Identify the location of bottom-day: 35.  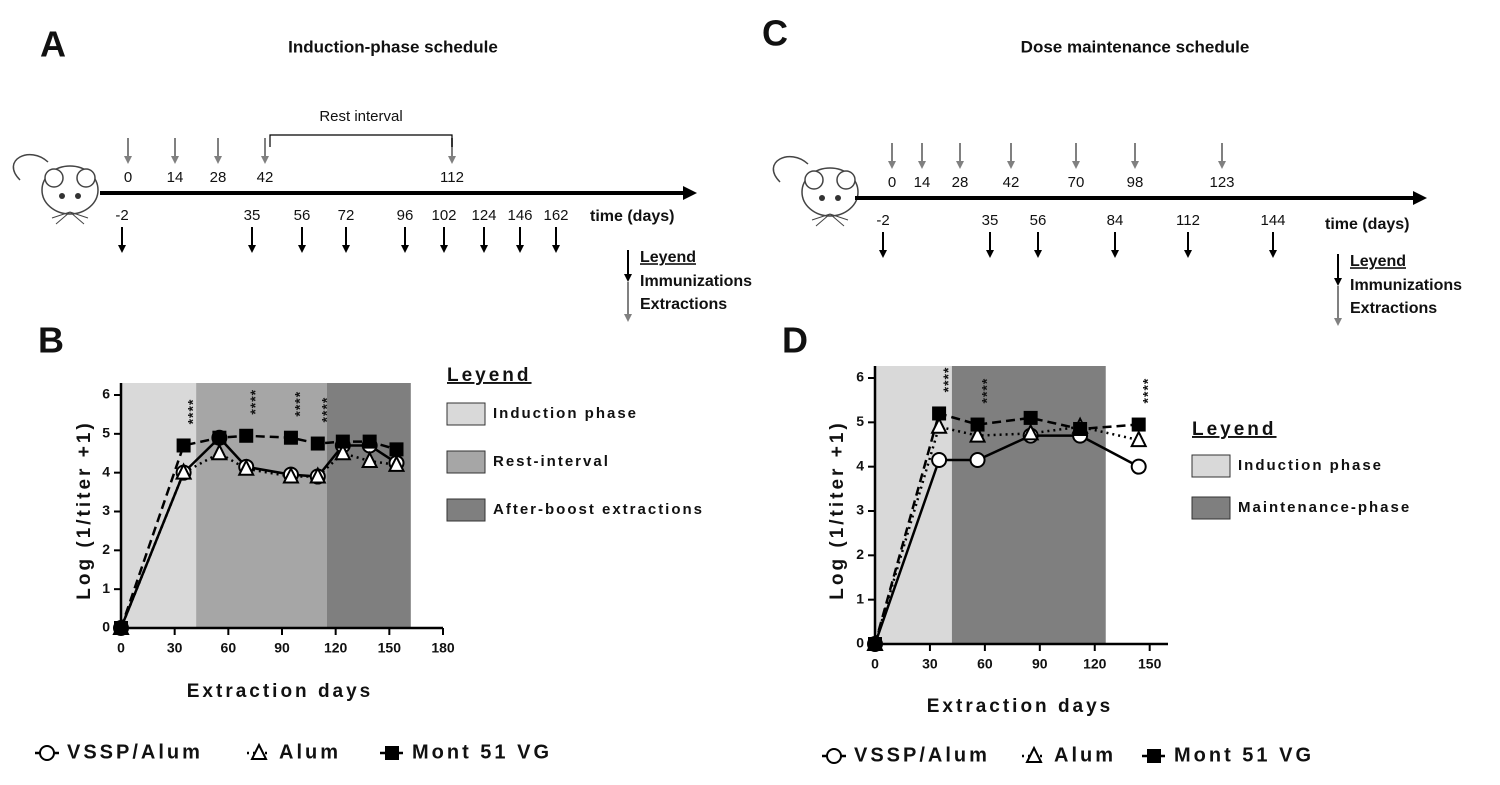
(252, 215).